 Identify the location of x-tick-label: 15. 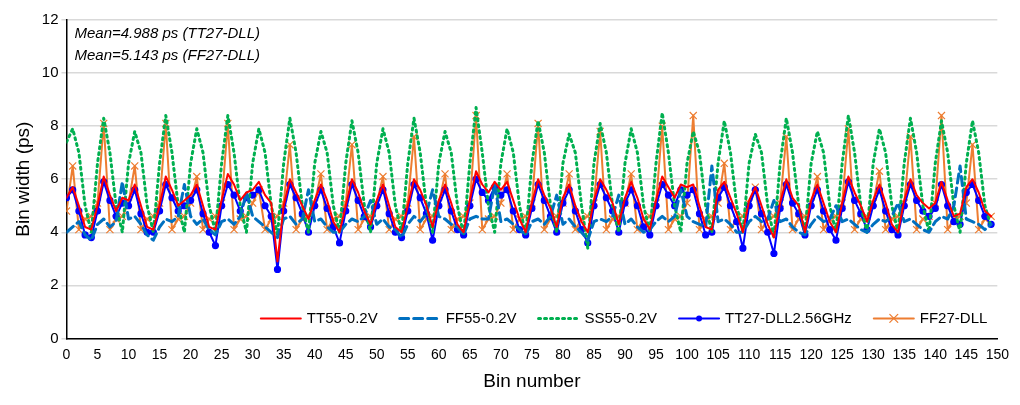
(159, 353).